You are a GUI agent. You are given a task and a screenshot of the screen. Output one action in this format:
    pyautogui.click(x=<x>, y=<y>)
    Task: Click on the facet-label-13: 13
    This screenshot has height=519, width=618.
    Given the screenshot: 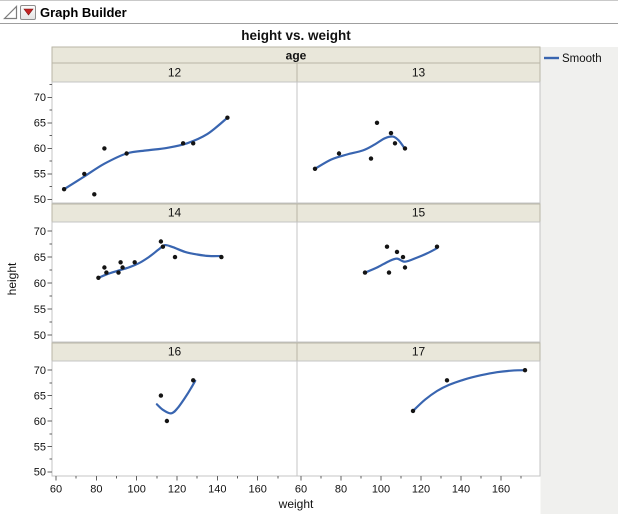 What is the action you would take?
    pyautogui.click(x=419, y=73)
    